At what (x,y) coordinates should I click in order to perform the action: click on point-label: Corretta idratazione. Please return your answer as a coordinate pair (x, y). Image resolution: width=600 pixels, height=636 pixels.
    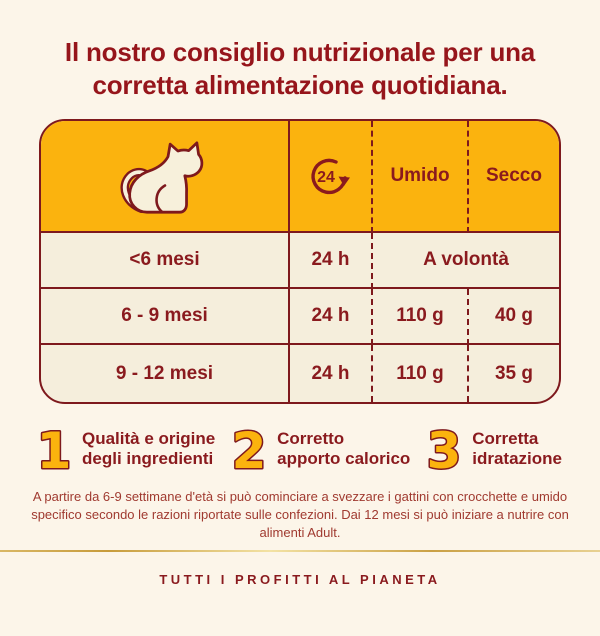
    Looking at the image, I should click on (517, 449).